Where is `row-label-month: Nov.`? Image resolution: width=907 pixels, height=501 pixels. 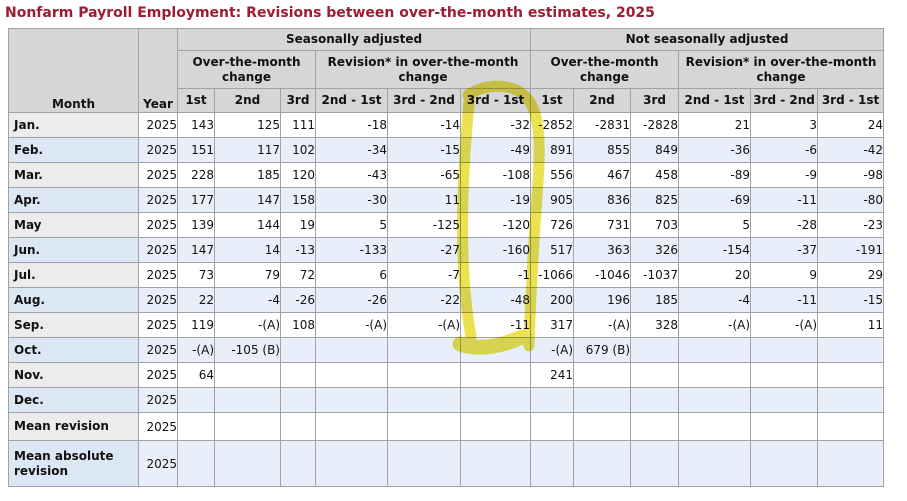
row-label-month: Nov. is located at coordinates (73, 375).